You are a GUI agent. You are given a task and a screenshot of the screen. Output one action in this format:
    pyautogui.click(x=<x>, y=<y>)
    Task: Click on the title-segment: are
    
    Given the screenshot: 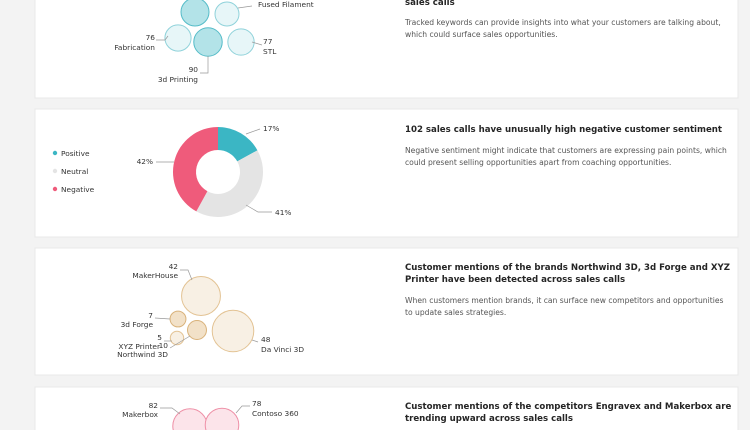 What is the action you would take?
    pyautogui.click(x=721, y=407)
    